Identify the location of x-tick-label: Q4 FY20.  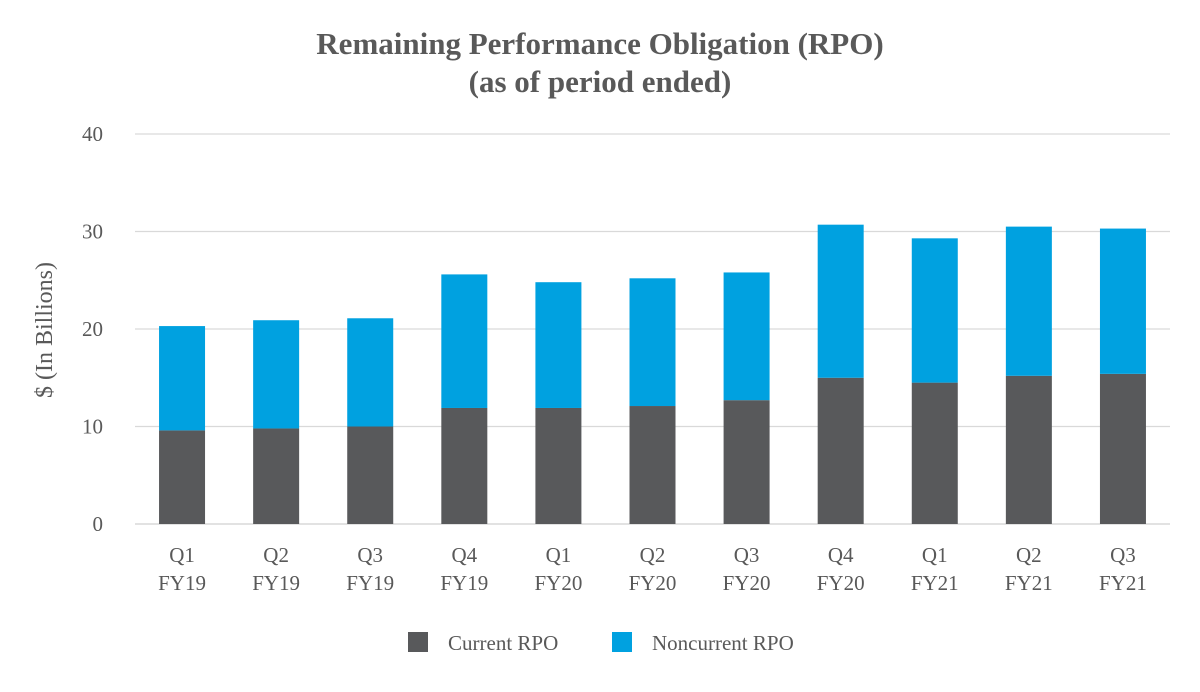
(841, 569).